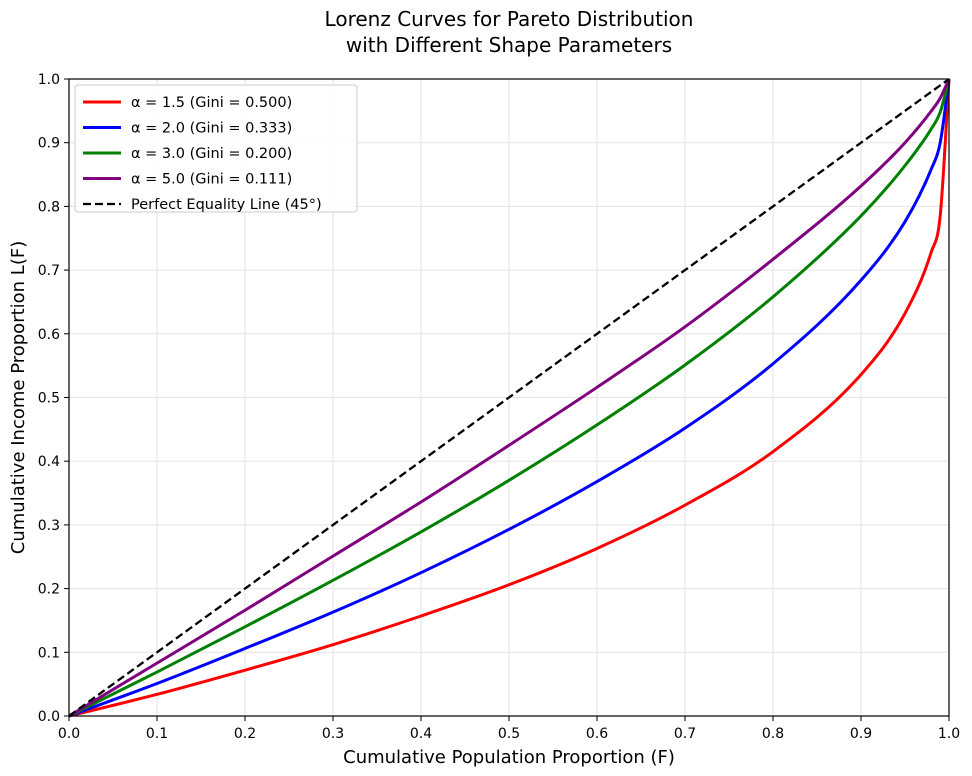 The height and width of the screenshot is (776, 972). Describe the element at coordinates (157, 734) in the screenshot. I see `x-tick-label: 0.1` at that location.